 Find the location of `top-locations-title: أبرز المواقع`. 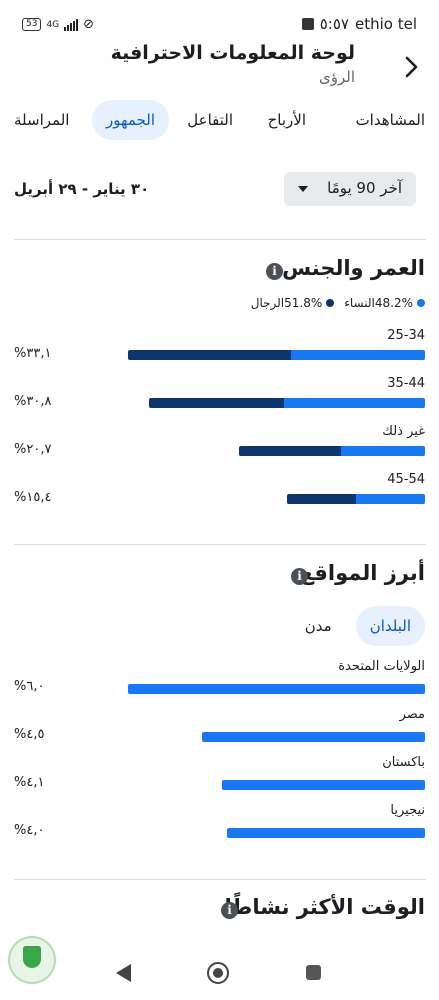

top-locations-title: أبرز المواقع is located at coordinates (362, 573).